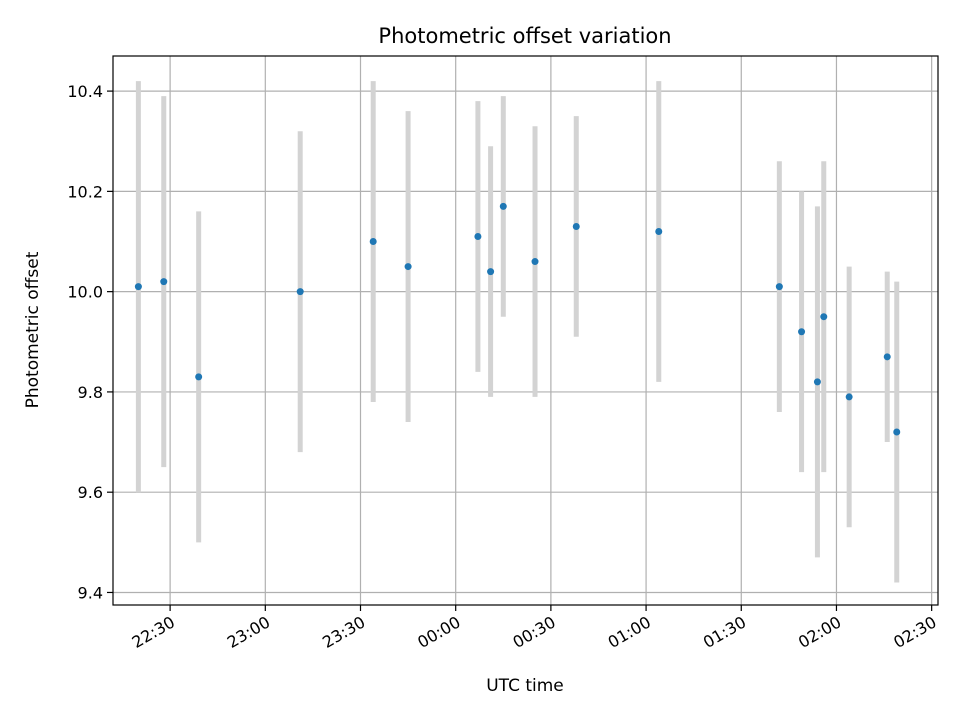 The width and height of the screenshot is (960, 720). What do you see at coordinates (90, 392) in the screenshot?
I see `y-tick-label: 9.8` at bounding box center [90, 392].